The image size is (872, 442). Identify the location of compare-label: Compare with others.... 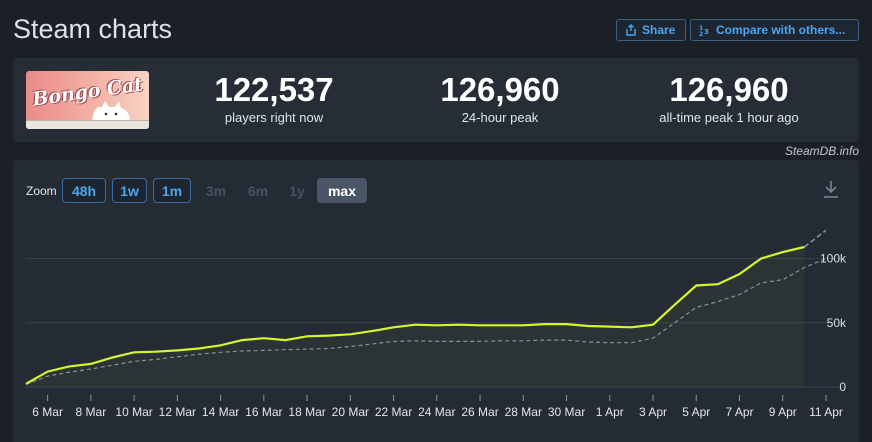
(781, 30).